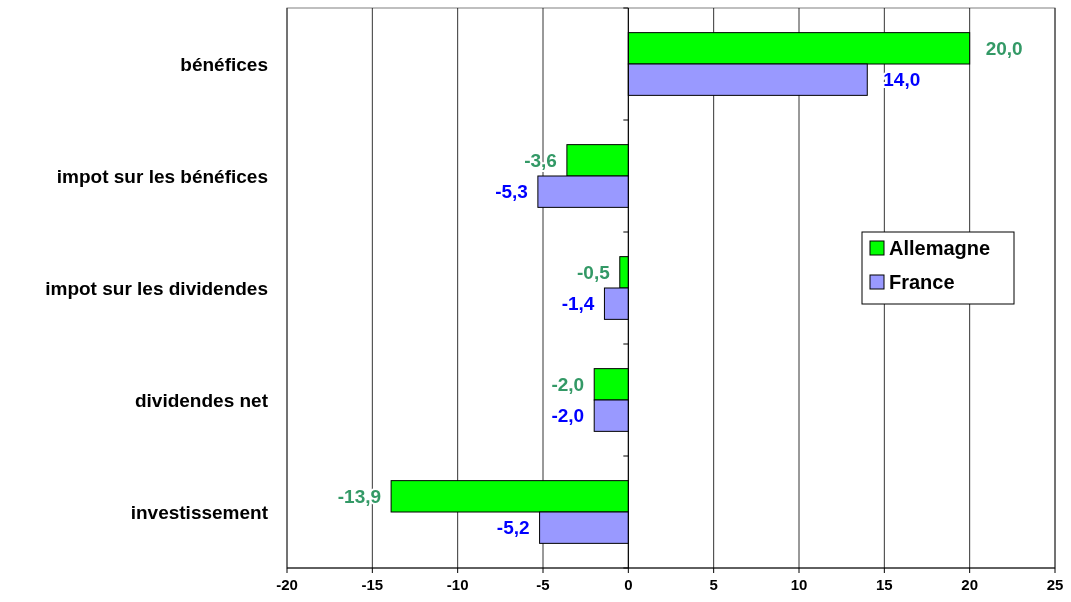  What do you see at coordinates (199, 512) in the screenshot?
I see `y-tick-label: investissement` at bounding box center [199, 512].